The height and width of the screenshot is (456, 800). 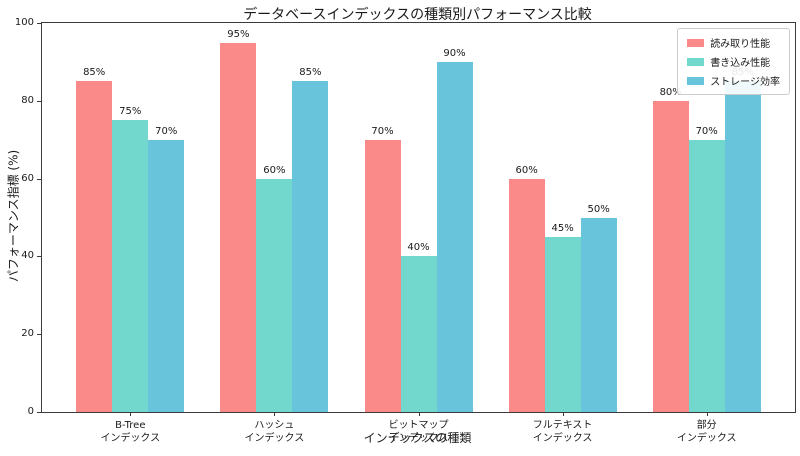 What do you see at coordinates (740, 63) in the screenshot?
I see `legend-label-write: 書き込み性能` at bounding box center [740, 63].